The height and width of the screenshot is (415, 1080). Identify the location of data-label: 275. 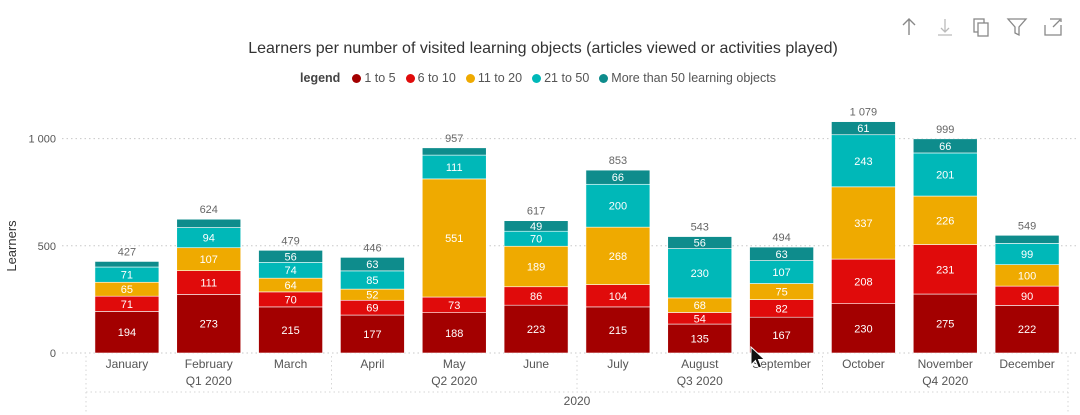
(945, 325).